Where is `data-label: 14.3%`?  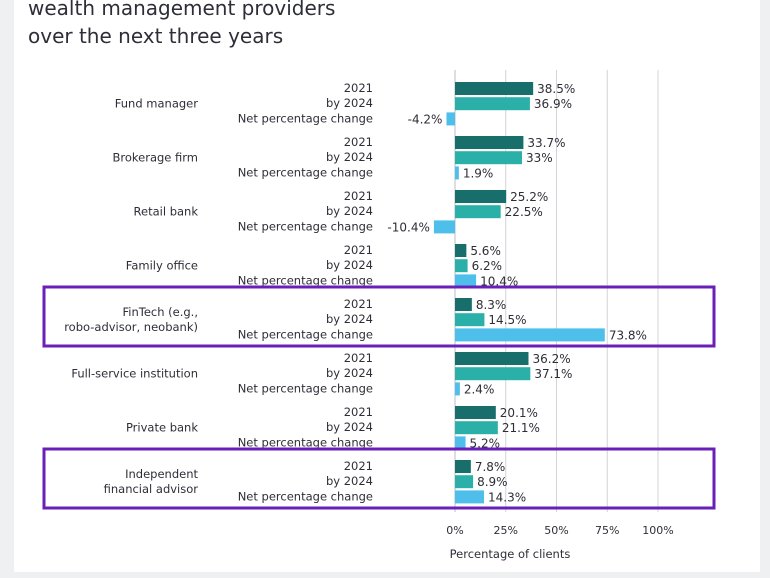
data-label: 14.3% is located at coordinates (507, 497).